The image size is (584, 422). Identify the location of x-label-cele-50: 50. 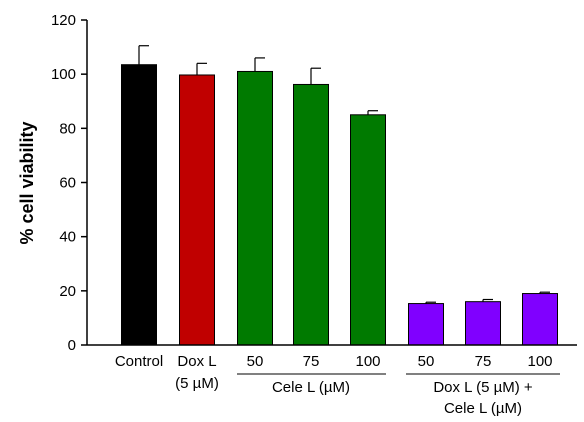
(255, 361).